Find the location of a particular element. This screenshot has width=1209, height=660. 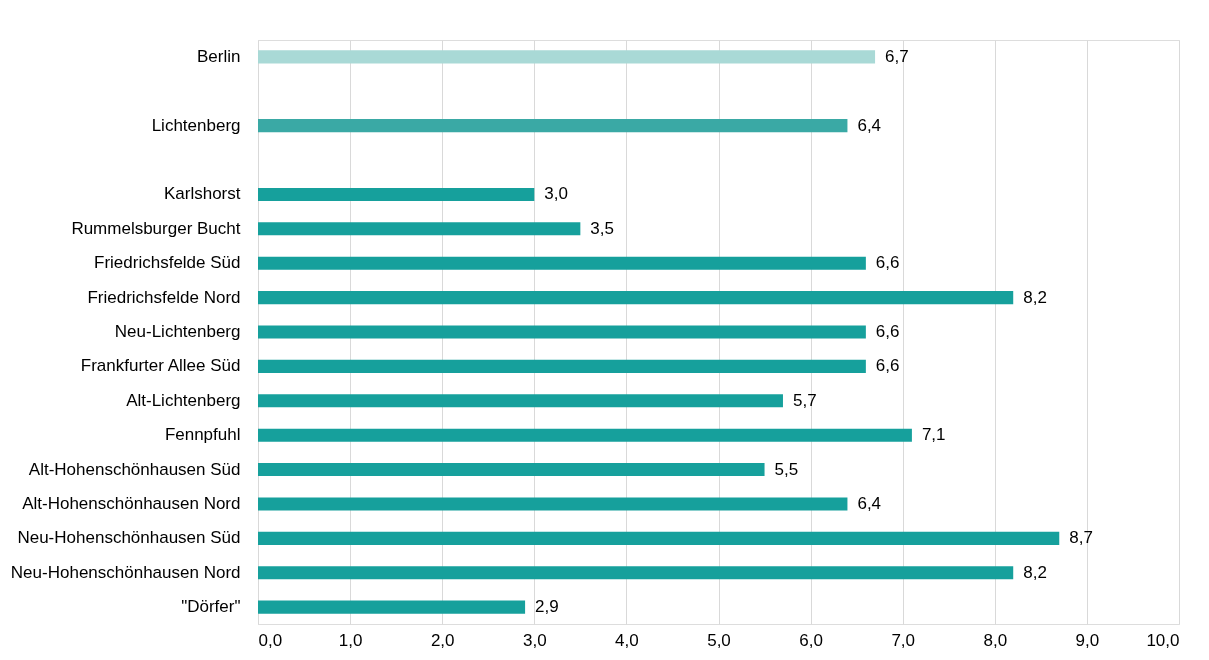

data-label: 7,1 is located at coordinates (933, 435).